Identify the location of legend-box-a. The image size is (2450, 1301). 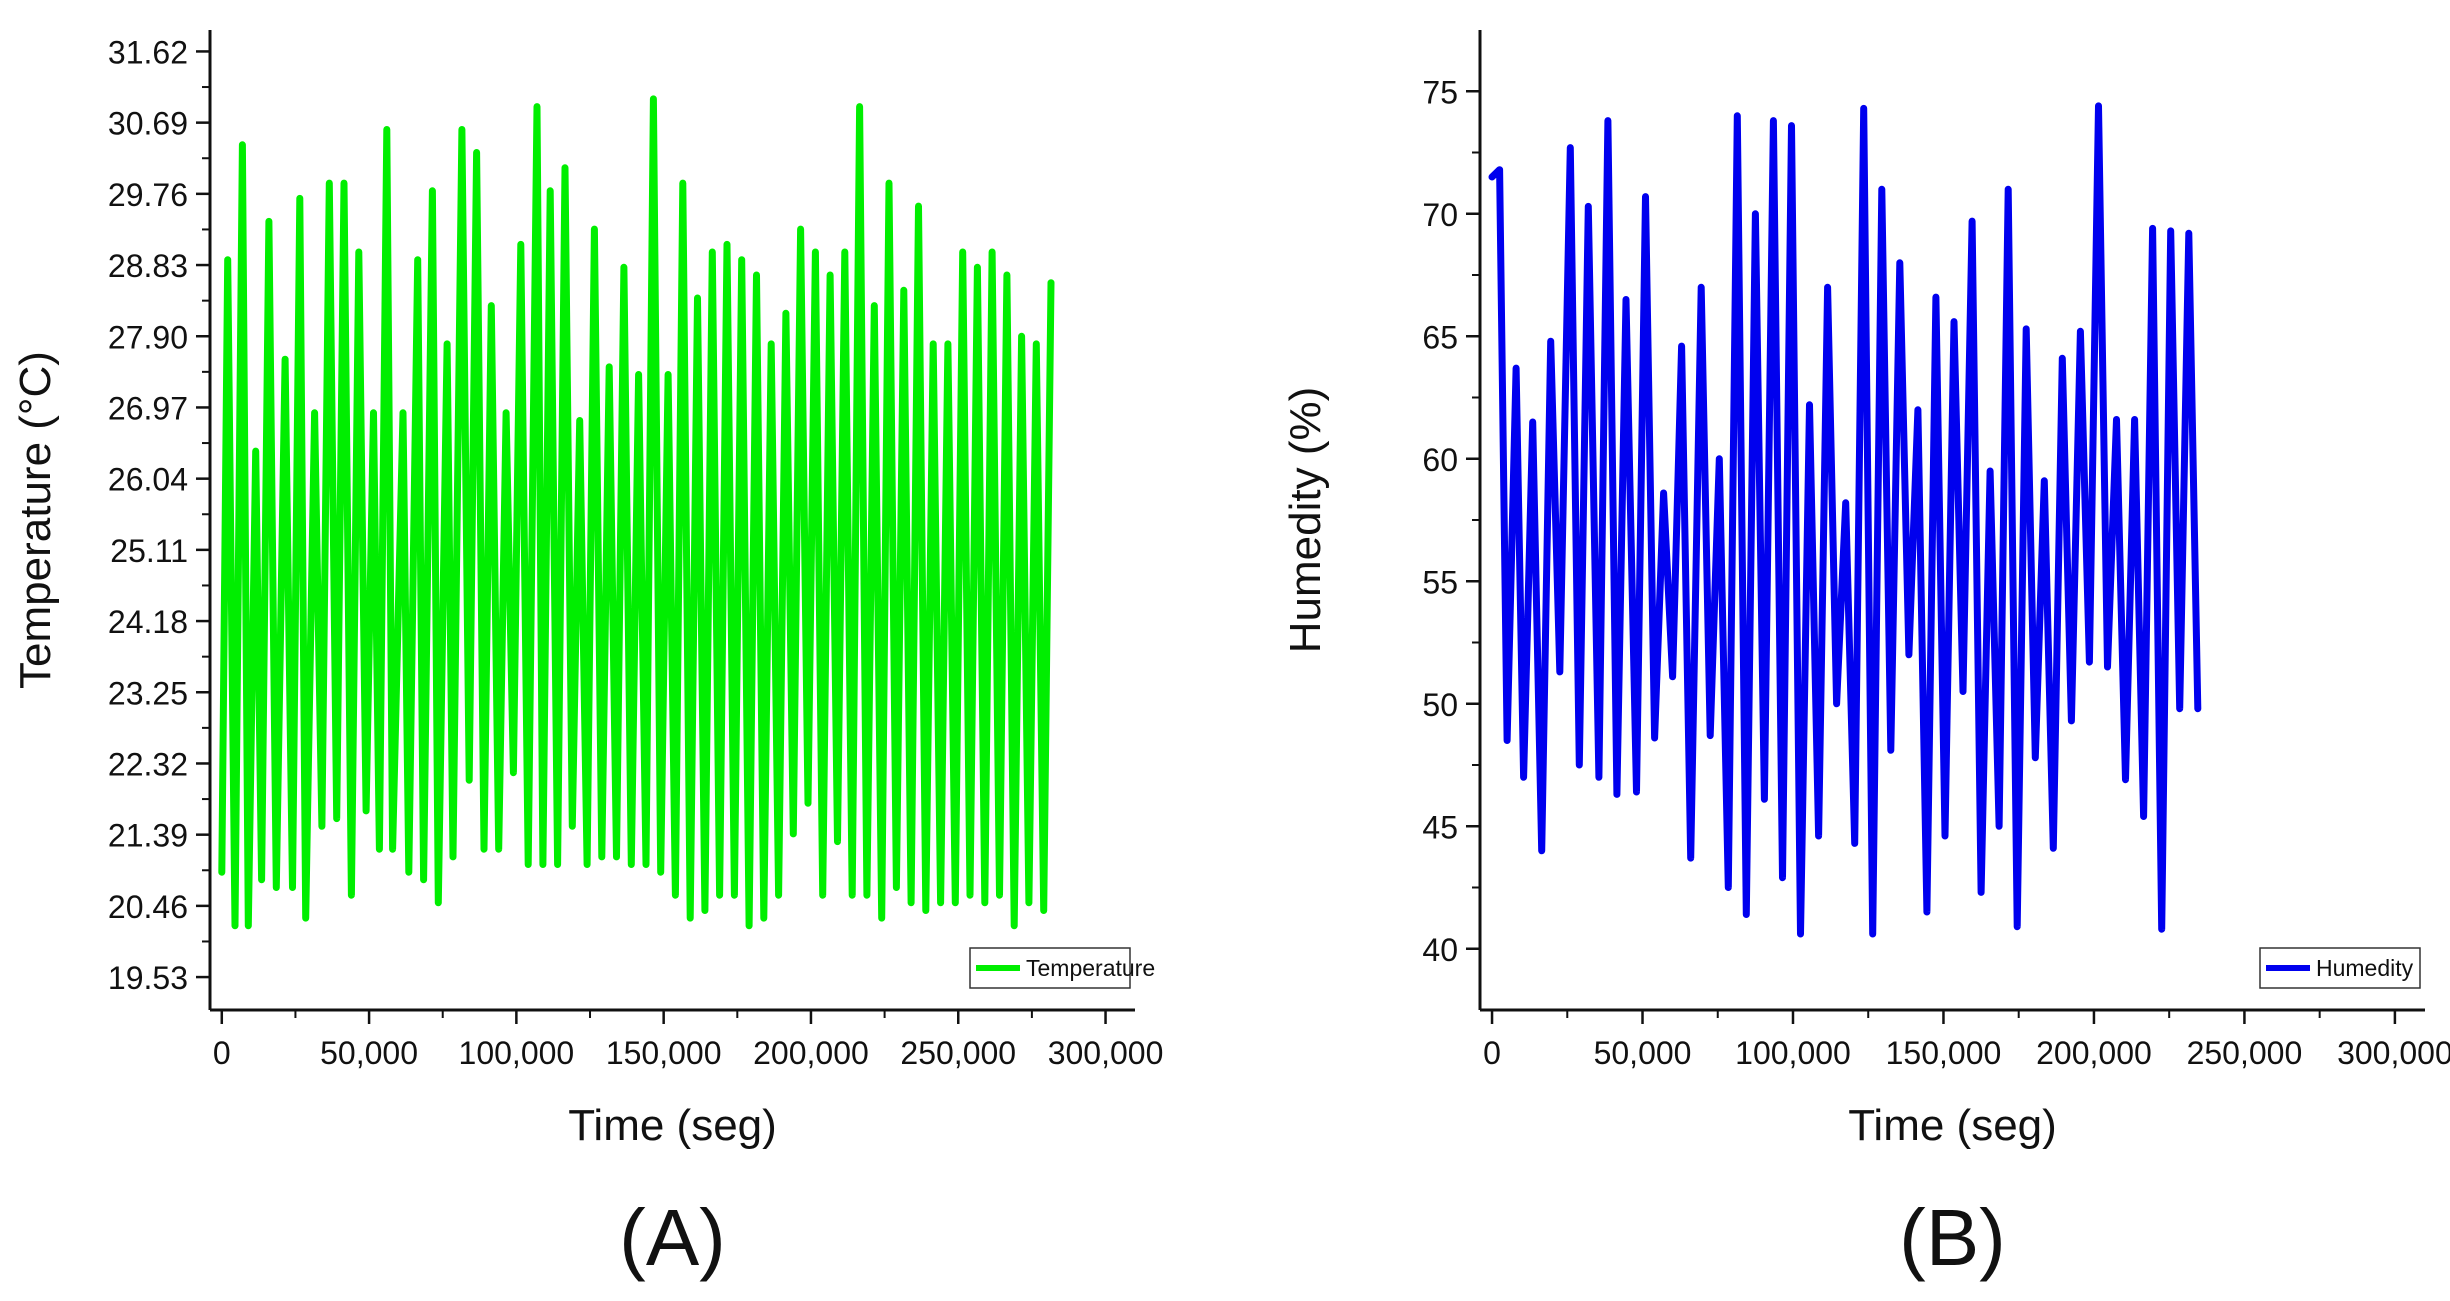
(1050, 968).